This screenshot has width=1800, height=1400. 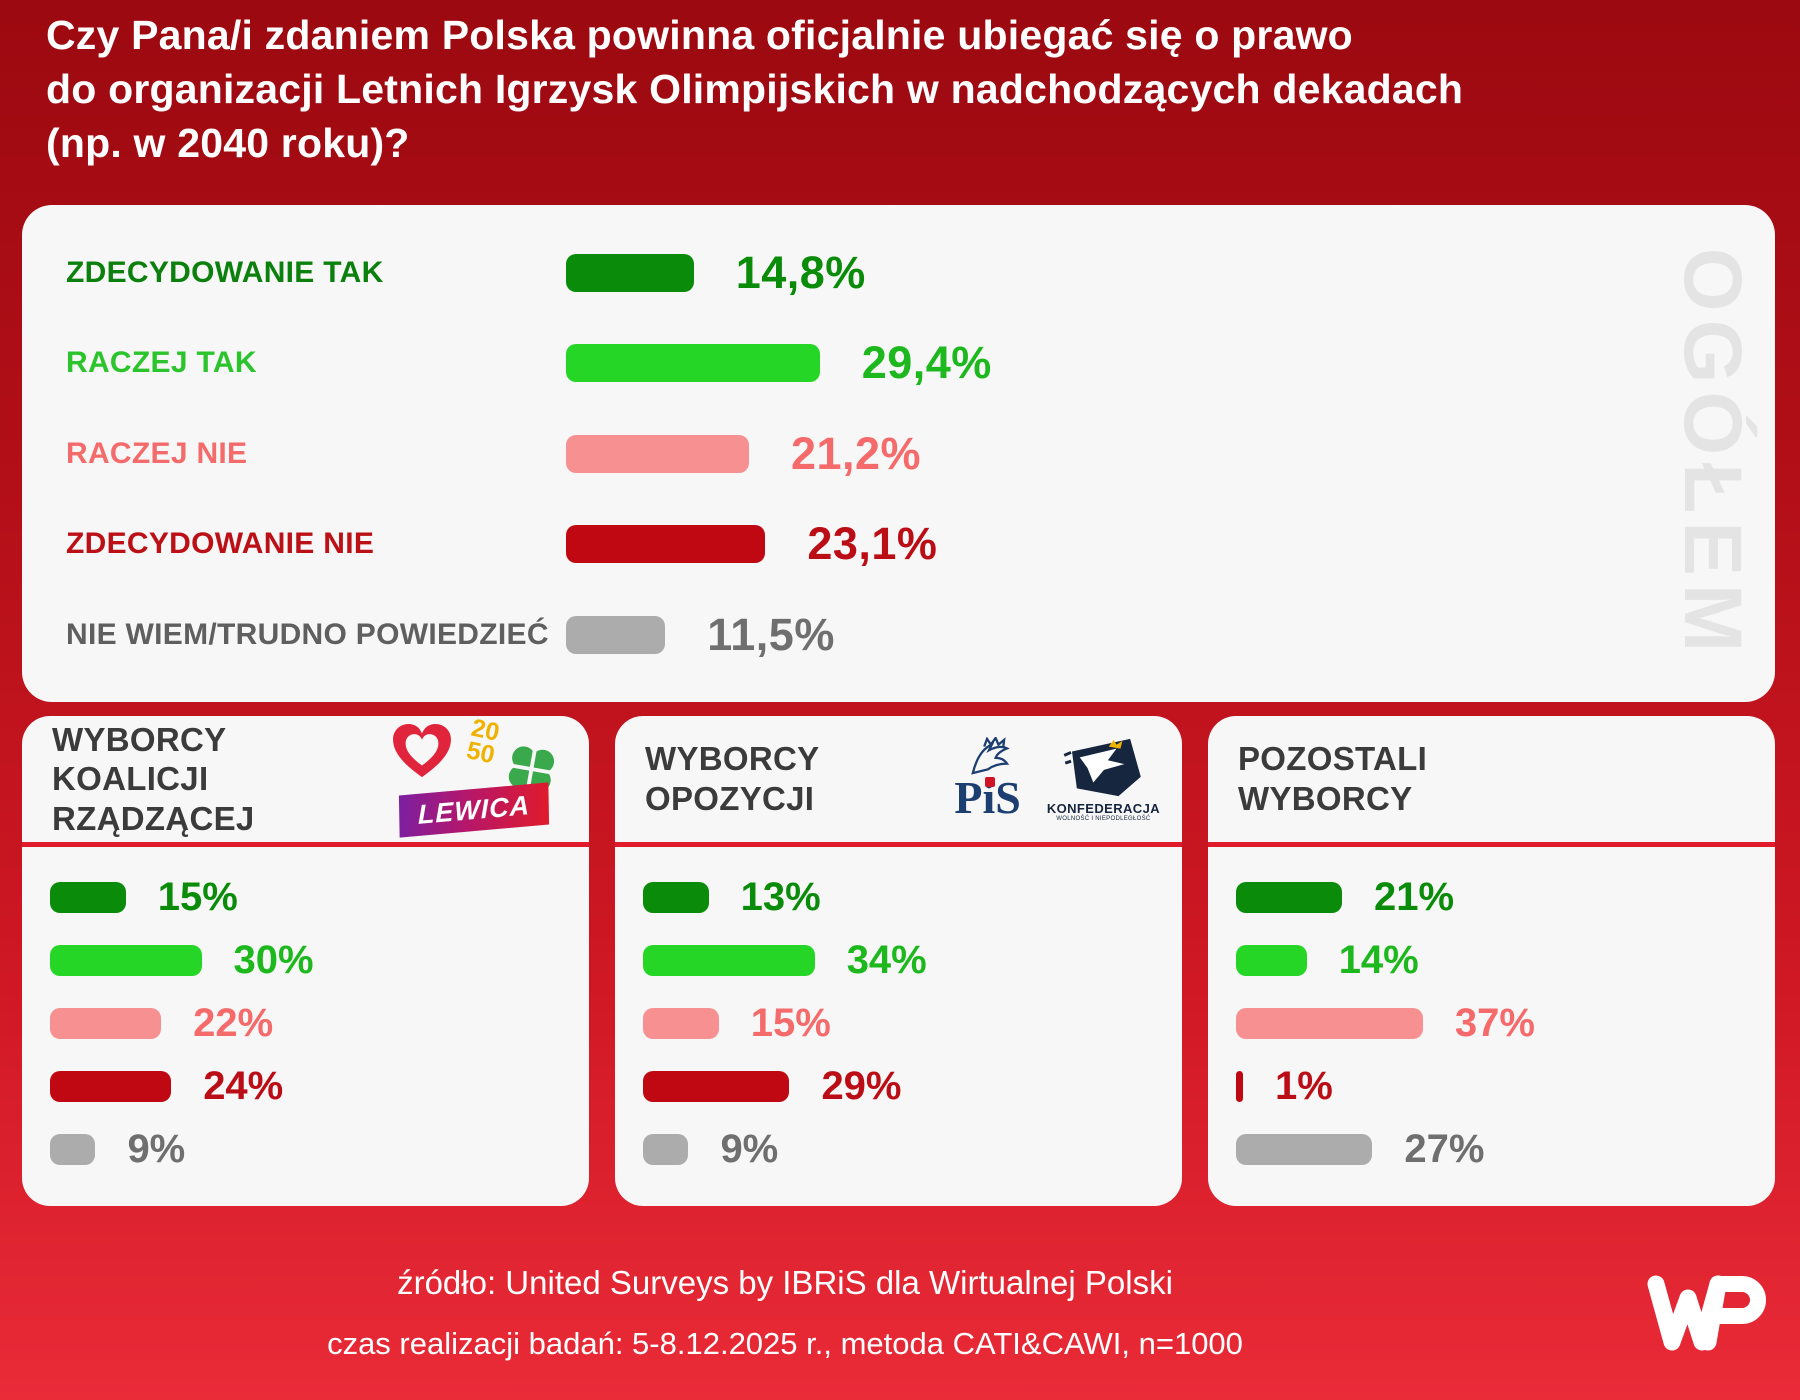 I want to click on opposition-logos: PiS KONFEDERACJA WOLNOŚĆ I NIEPODLEGŁOŚĆ, so click(x=1057, y=779).